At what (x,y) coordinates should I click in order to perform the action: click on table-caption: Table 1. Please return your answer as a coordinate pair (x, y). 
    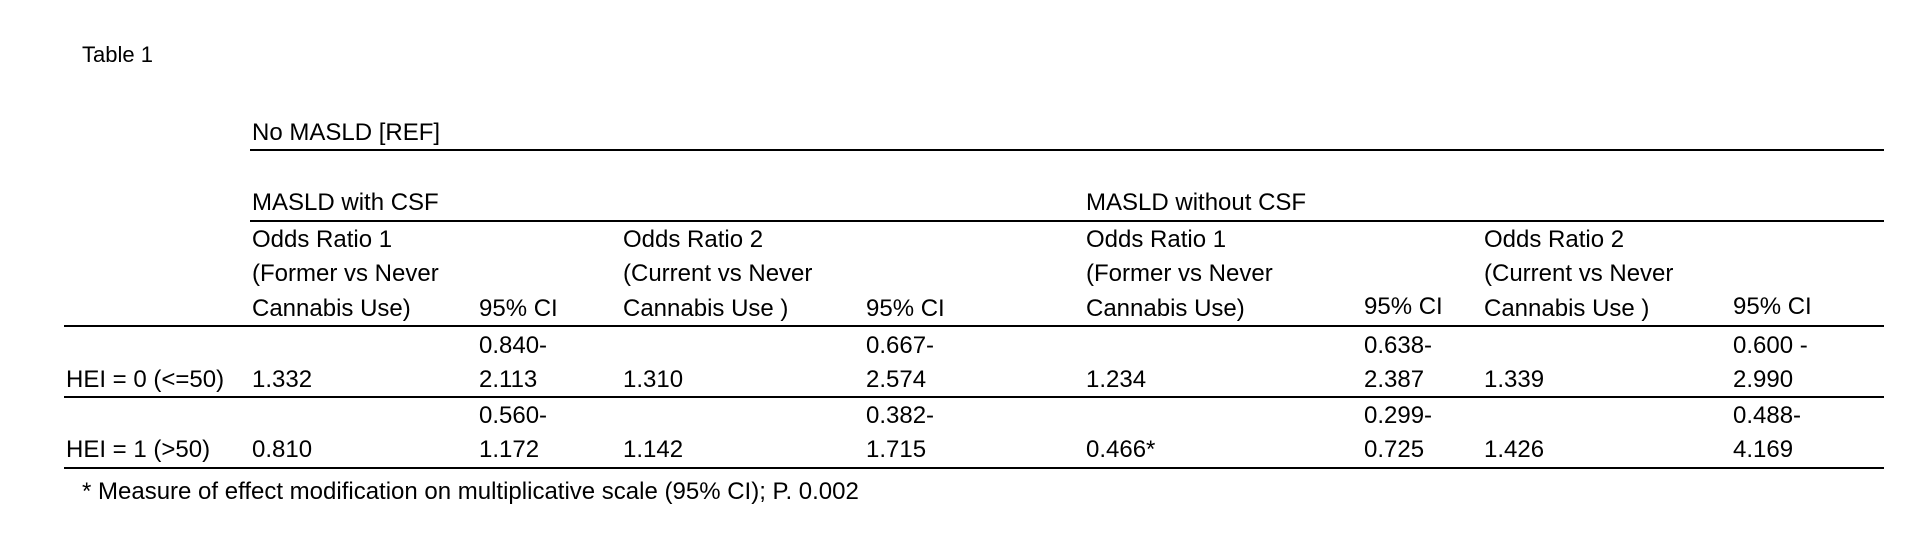
    Looking at the image, I should click on (117, 54).